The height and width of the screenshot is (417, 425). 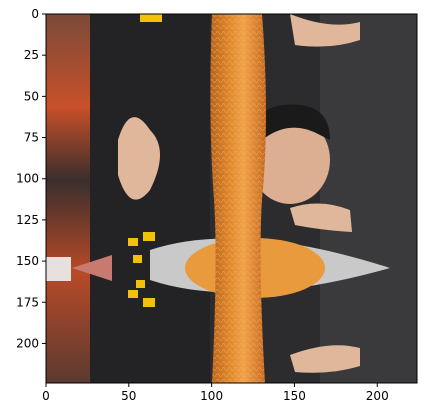 What do you see at coordinates (31, 96) in the screenshot?
I see `y-tick-label: 50` at bounding box center [31, 96].